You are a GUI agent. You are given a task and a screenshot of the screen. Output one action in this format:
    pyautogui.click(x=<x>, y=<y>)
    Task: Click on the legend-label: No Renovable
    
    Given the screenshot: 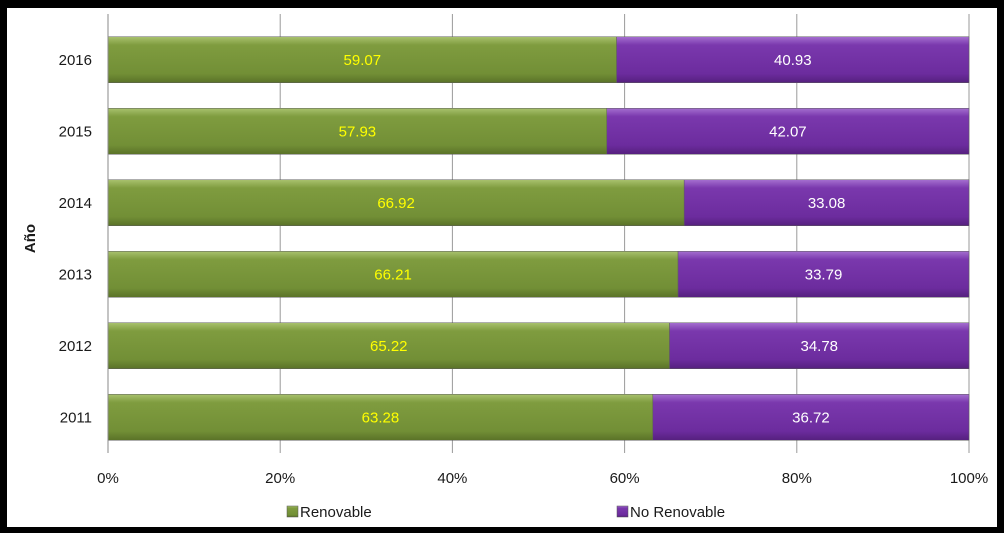 What is the action you would take?
    pyautogui.click(x=677, y=512)
    